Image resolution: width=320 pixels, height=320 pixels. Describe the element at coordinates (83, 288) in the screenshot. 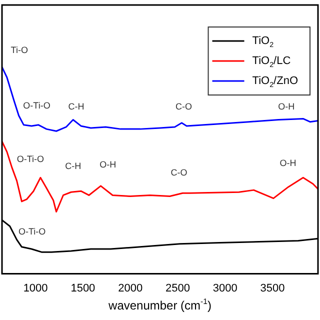

I see `x-tick-label: 1500` at that location.